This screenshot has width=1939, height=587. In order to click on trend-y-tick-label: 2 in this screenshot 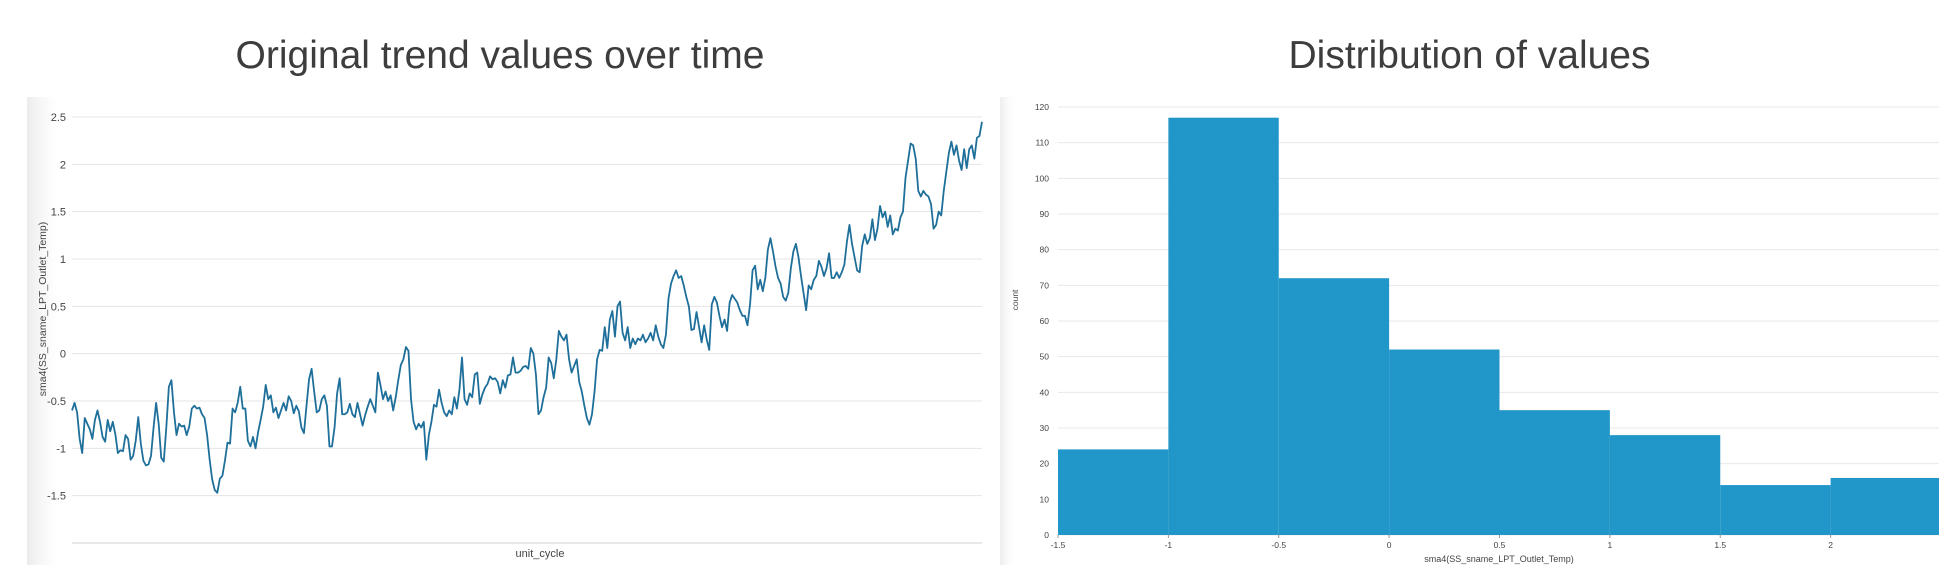, I will do `click(63, 165)`.